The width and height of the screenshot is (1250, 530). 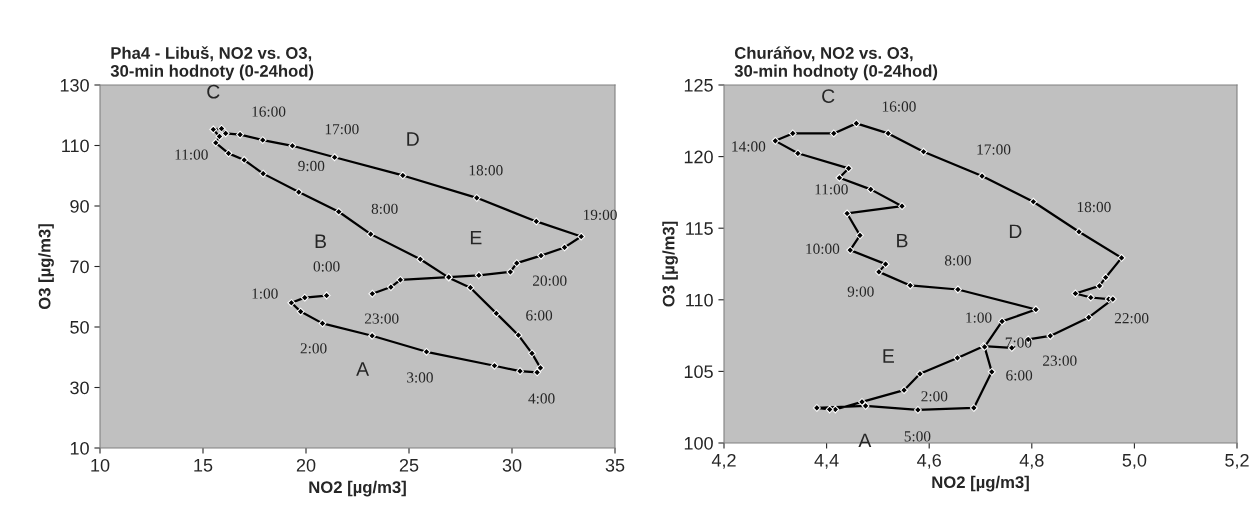 What do you see at coordinates (306, 465) in the screenshot?
I see `x-tick-label: 20` at bounding box center [306, 465].